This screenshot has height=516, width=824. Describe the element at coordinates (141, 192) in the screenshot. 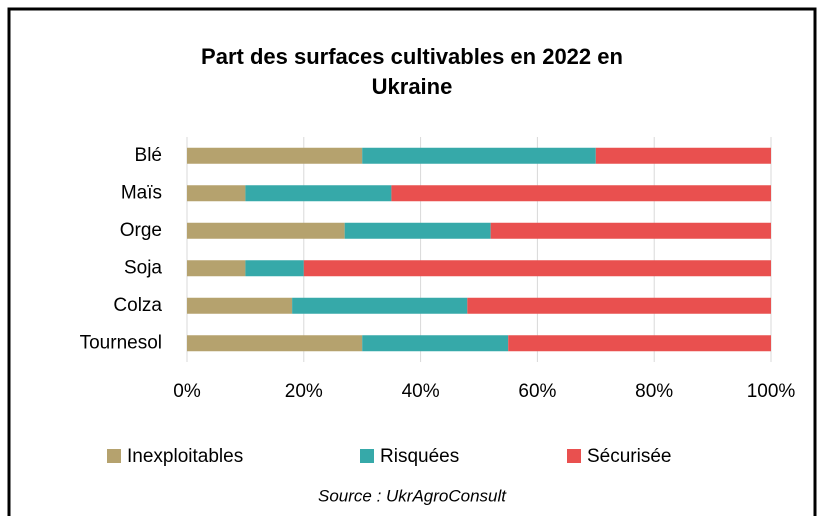

I see `y-tick-label: Maïs` at that location.